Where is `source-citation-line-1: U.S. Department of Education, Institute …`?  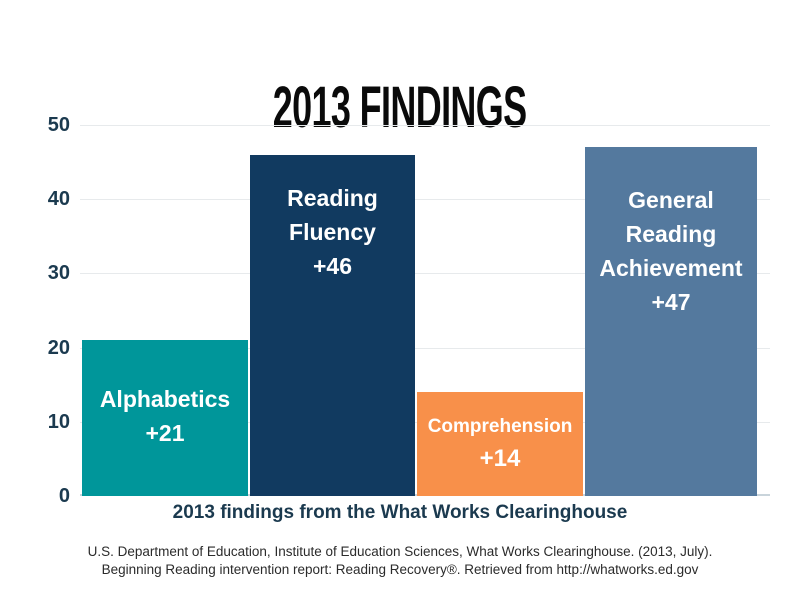
source-citation-line-1: U.S. Department of Education, Institute … is located at coordinates (400, 551).